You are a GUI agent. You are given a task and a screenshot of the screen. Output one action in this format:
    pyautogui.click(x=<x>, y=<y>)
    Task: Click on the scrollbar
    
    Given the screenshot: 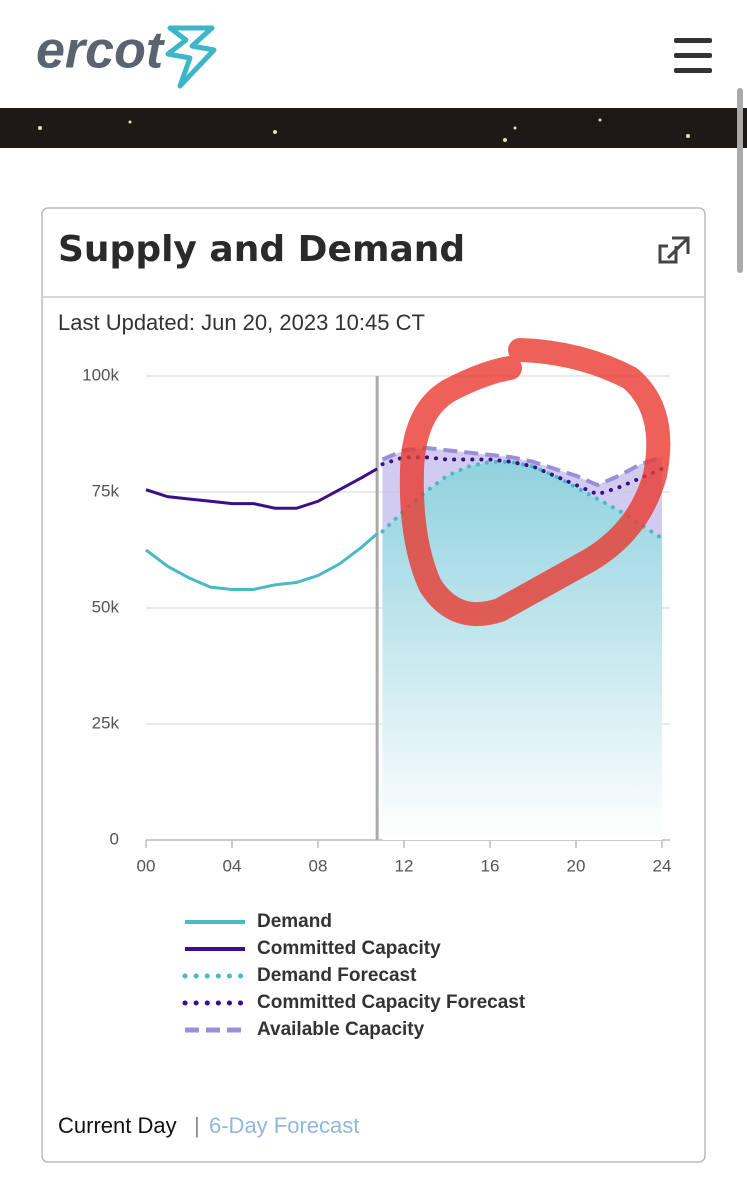 What is the action you would take?
    pyautogui.click(x=740, y=180)
    